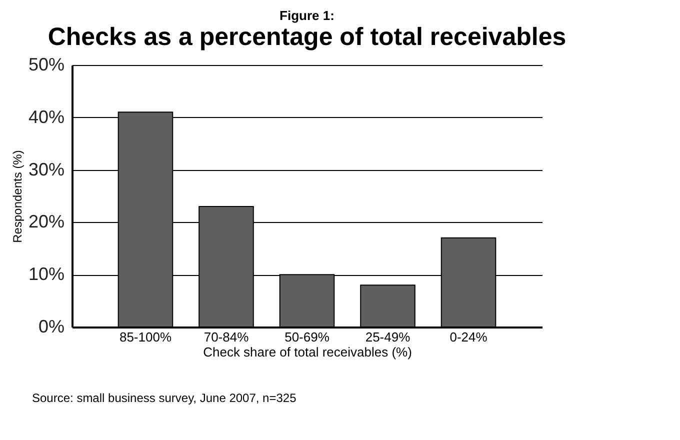 The height and width of the screenshot is (440, 680). What do you see at coordinates (469, 337) in the screenshot?
I see `x-tick-label: 0-24%` at bounding box center [469, 337].